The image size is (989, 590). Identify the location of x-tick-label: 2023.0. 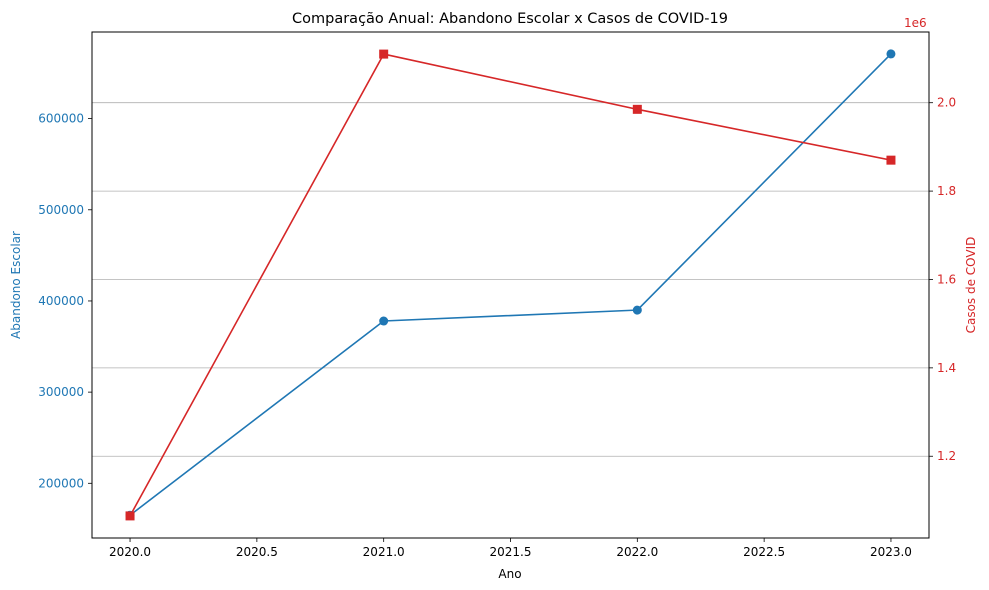
(891, 552).